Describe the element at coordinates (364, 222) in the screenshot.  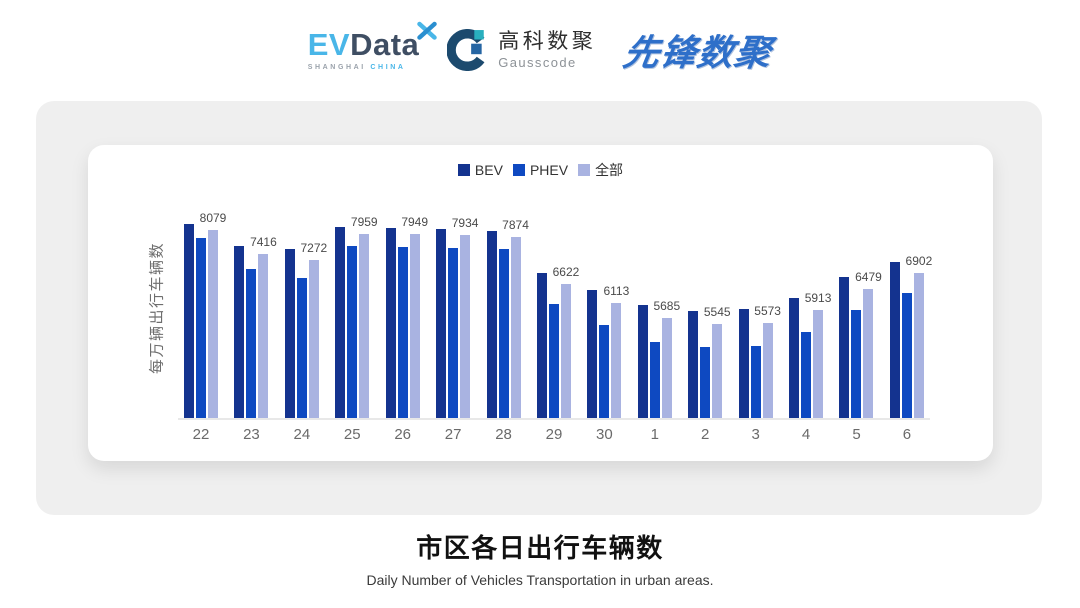
I see `bar-value-label: 7959` at that location.